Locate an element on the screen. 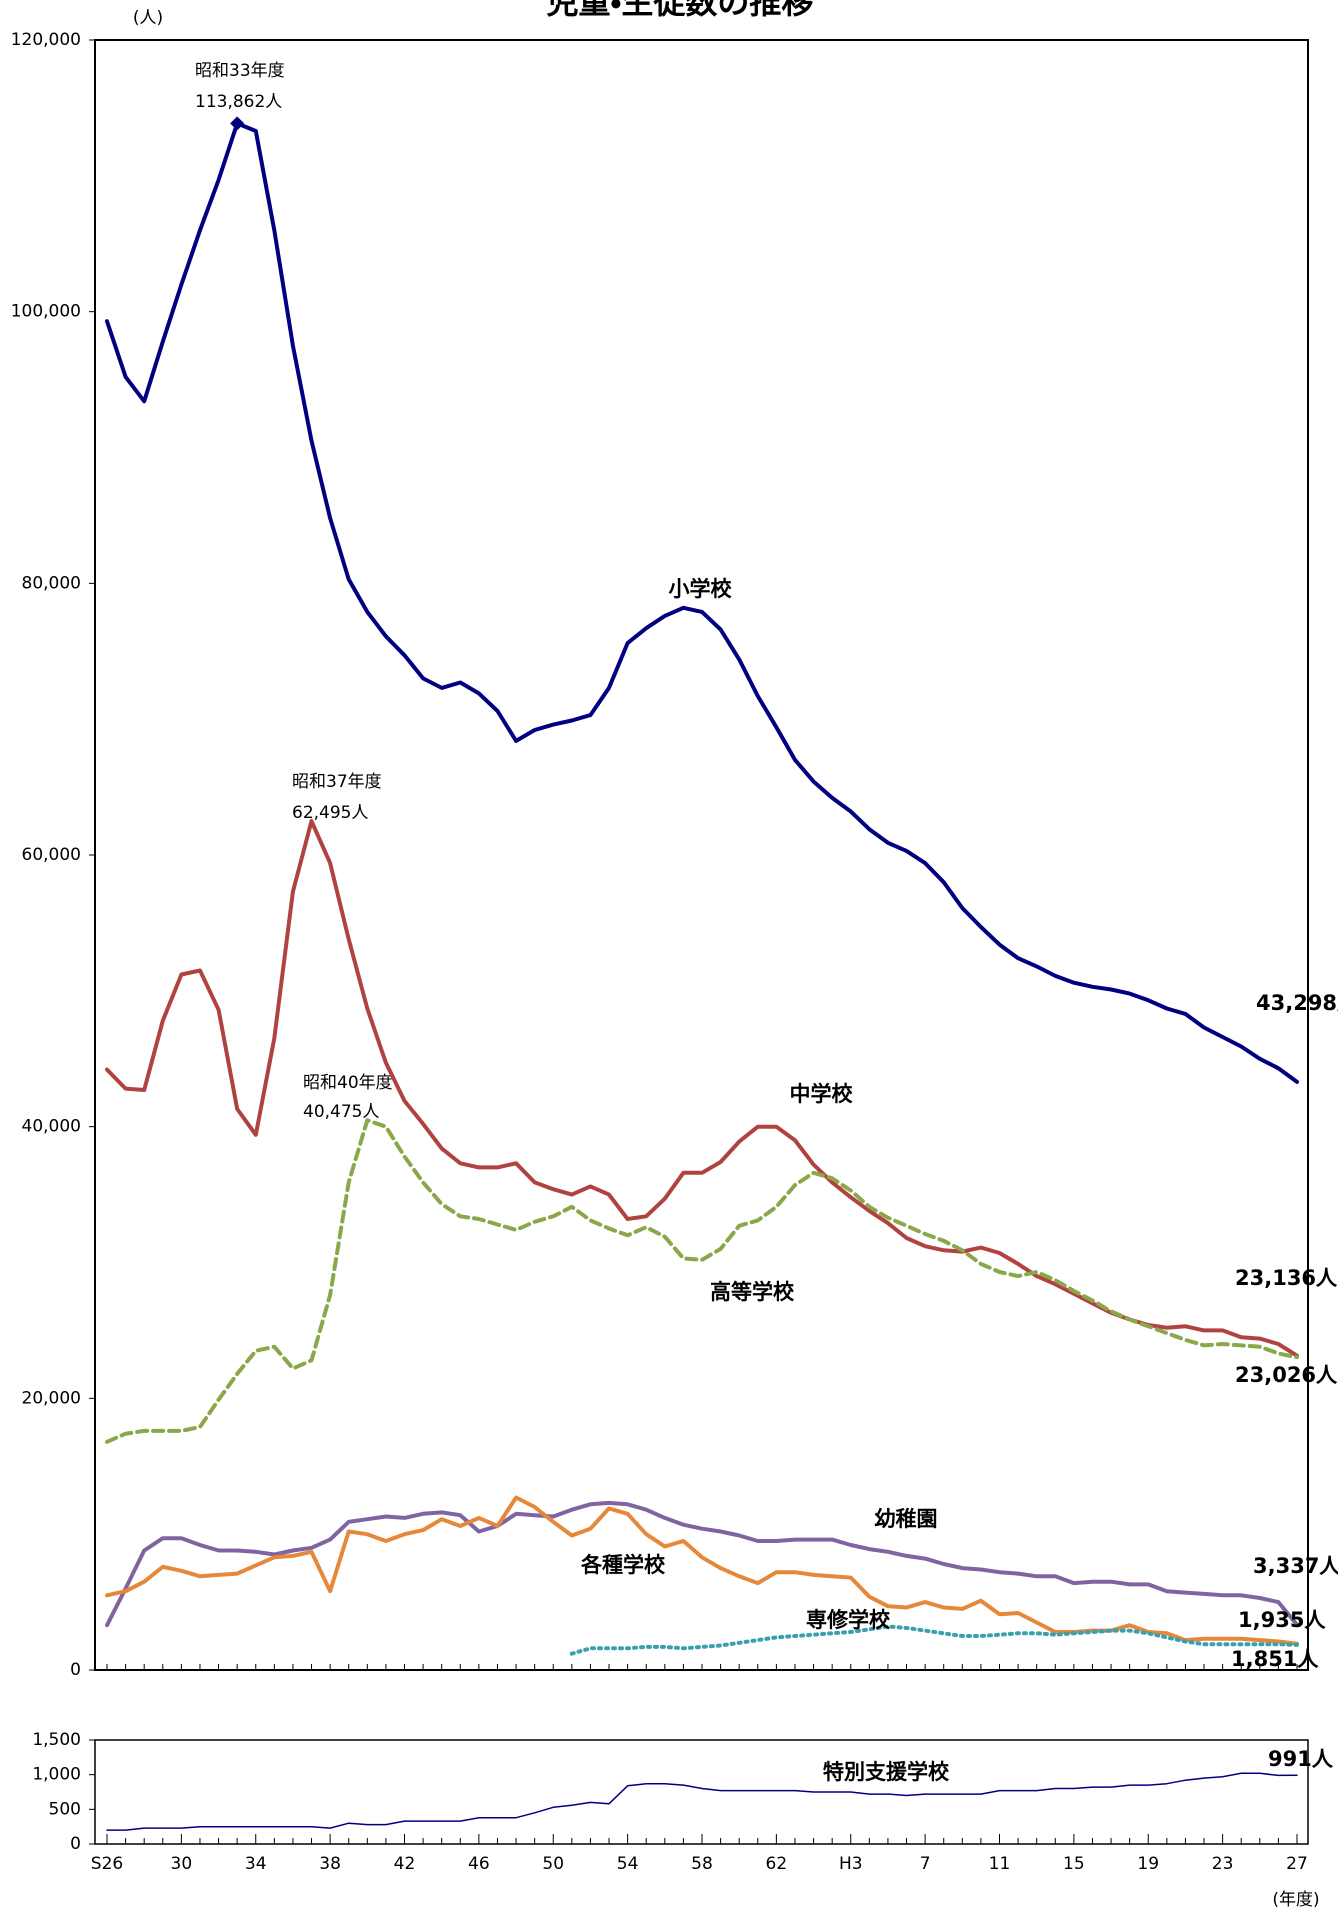  x-tick-label: S26 is located at coordinates (107, 1864).